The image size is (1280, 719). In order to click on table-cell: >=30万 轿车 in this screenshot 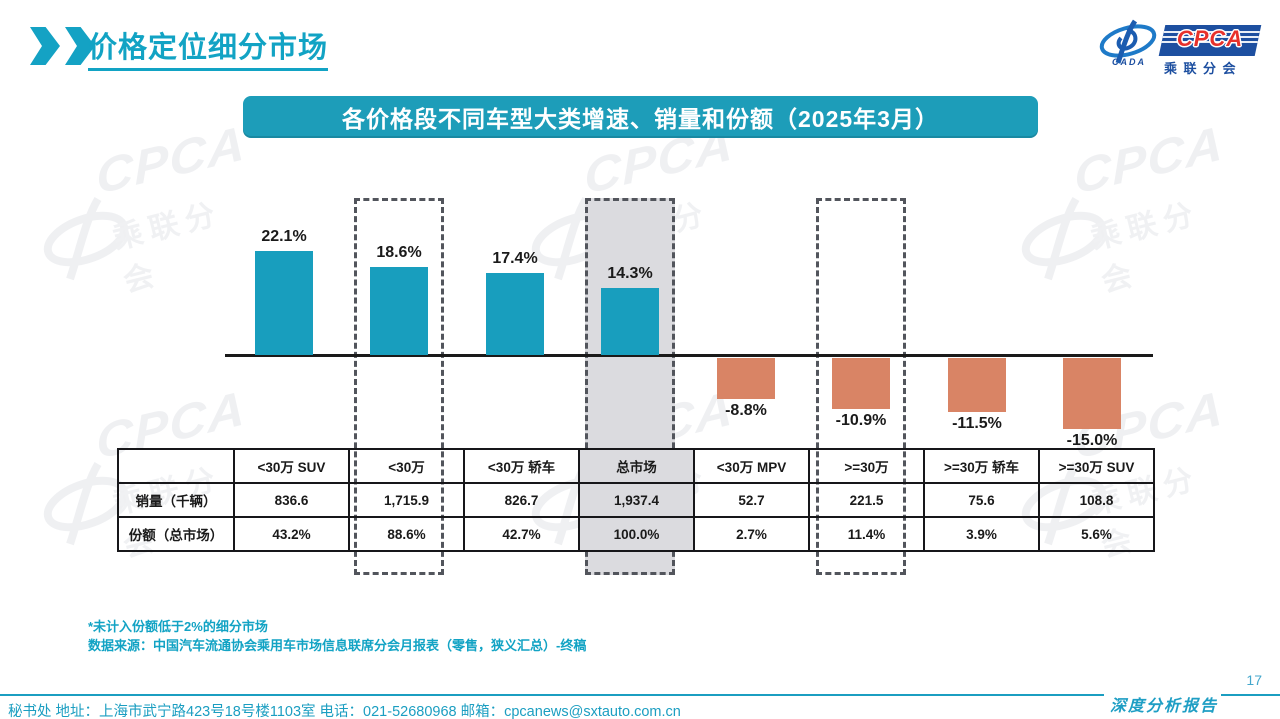, I will do `click(981, 466)`.